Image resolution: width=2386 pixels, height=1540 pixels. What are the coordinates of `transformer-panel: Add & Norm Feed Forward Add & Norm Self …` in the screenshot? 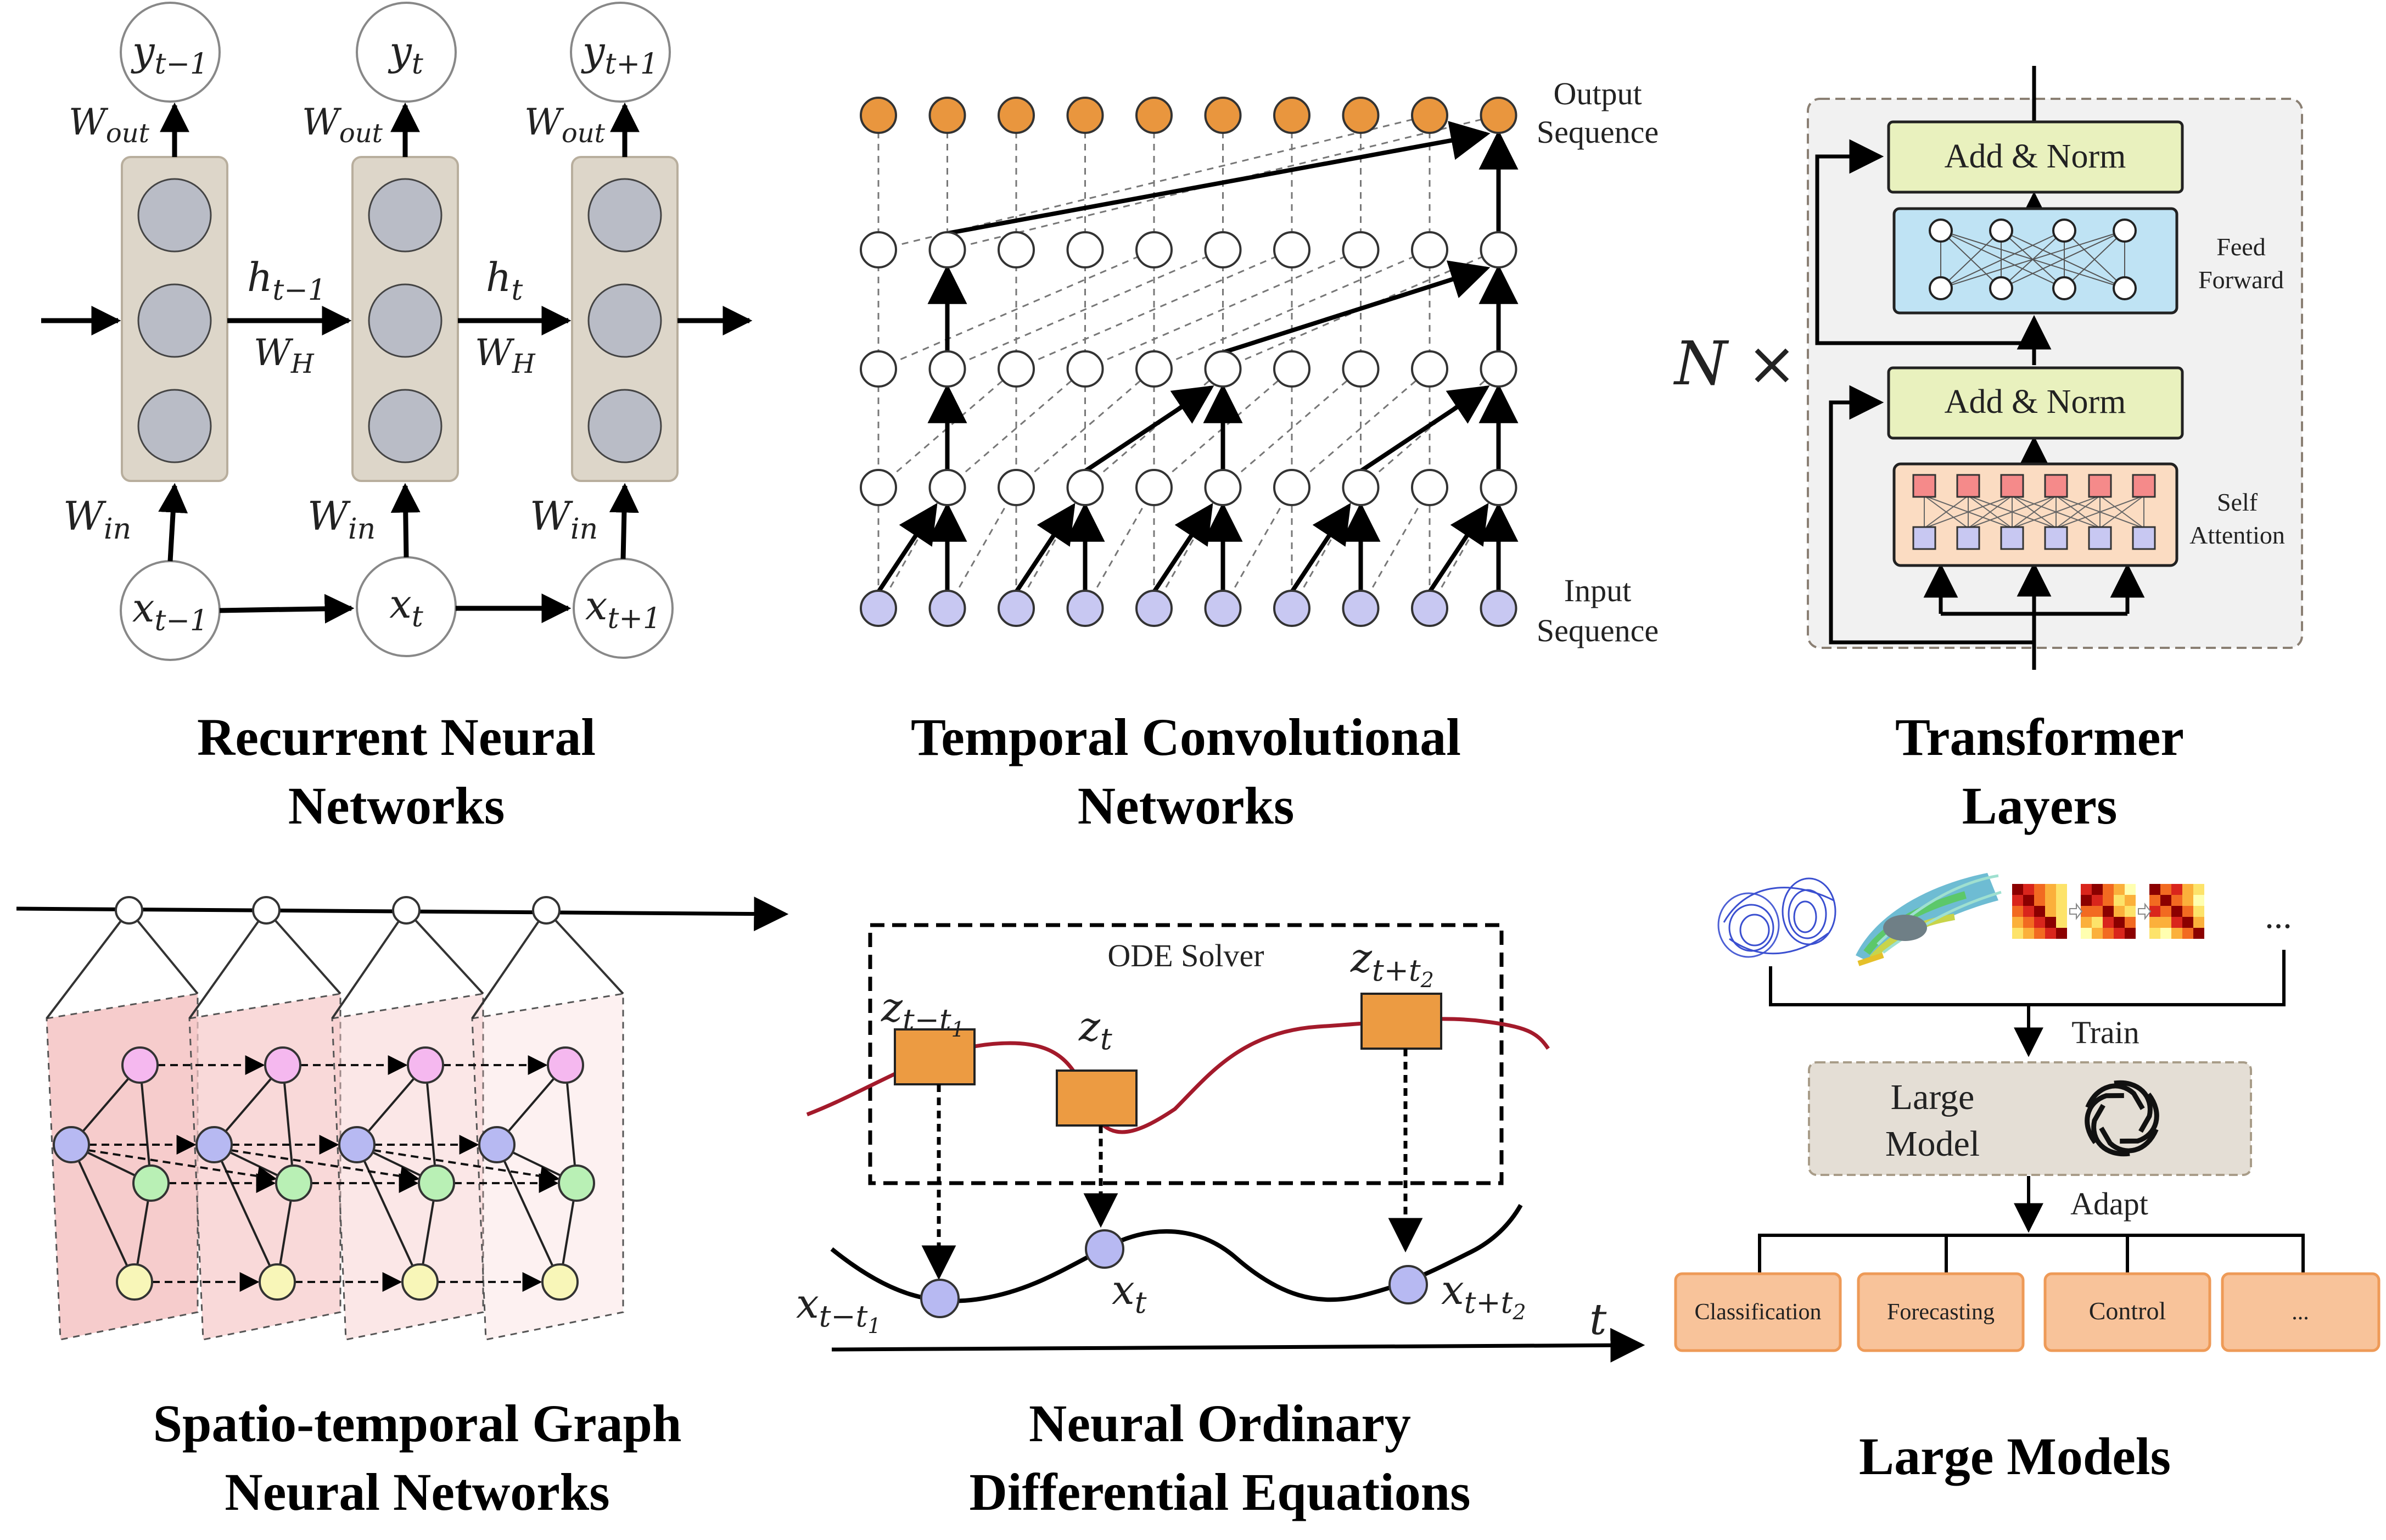 It's located at (1988, 451).